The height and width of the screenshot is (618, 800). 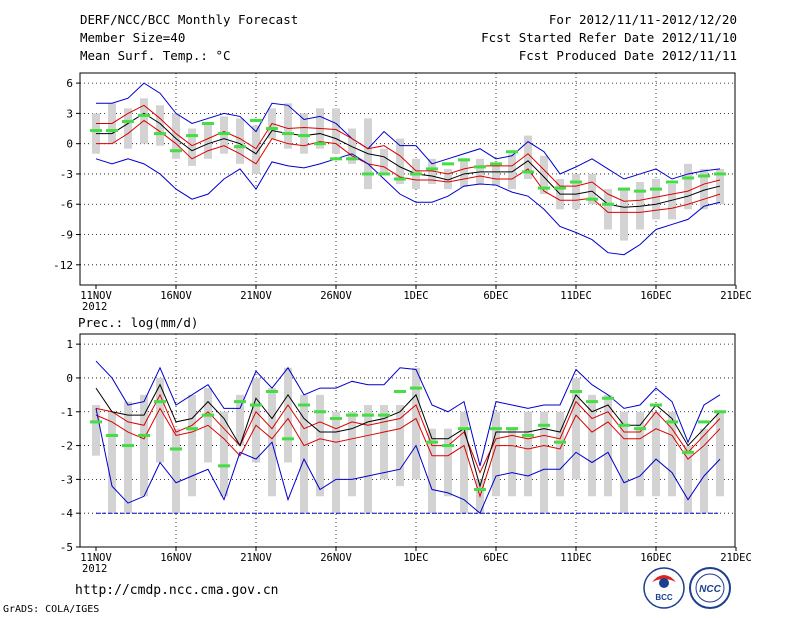 I want to click on temp-series-min, so click(x=408, y=204).